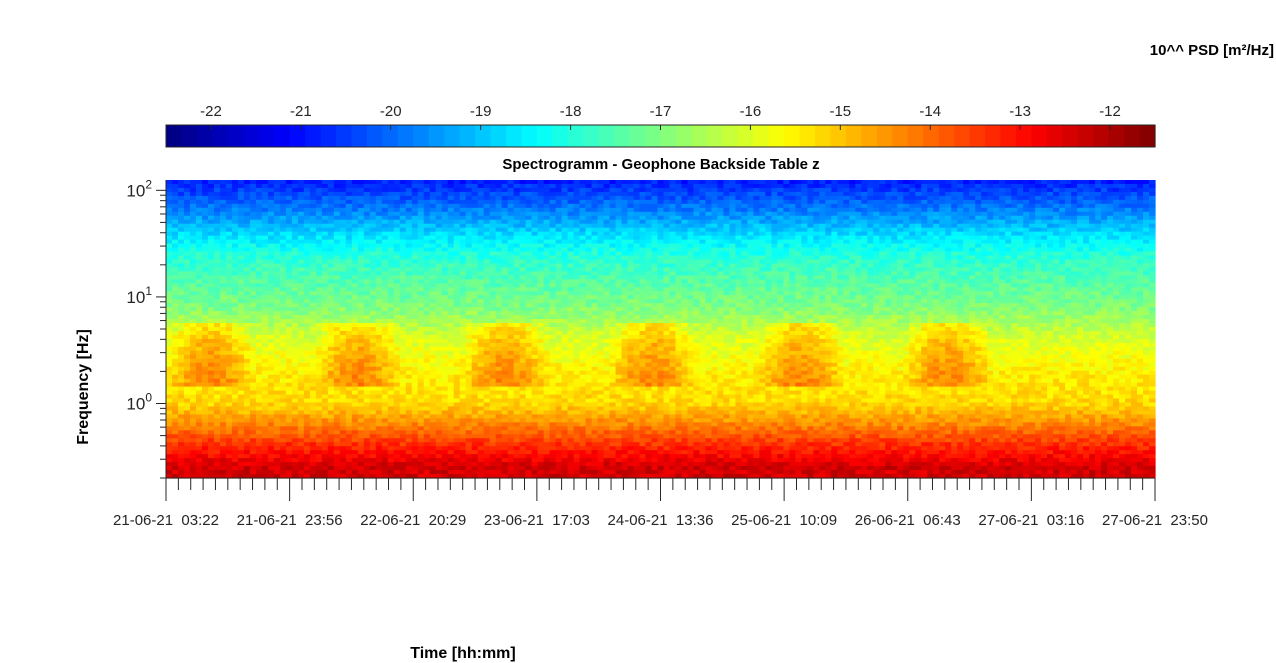 The width and height of the screenshot is (1276, 663). Describe the element at coordinates (297, 136) in the screenshot. I see `colorbar-swatch` at that location.